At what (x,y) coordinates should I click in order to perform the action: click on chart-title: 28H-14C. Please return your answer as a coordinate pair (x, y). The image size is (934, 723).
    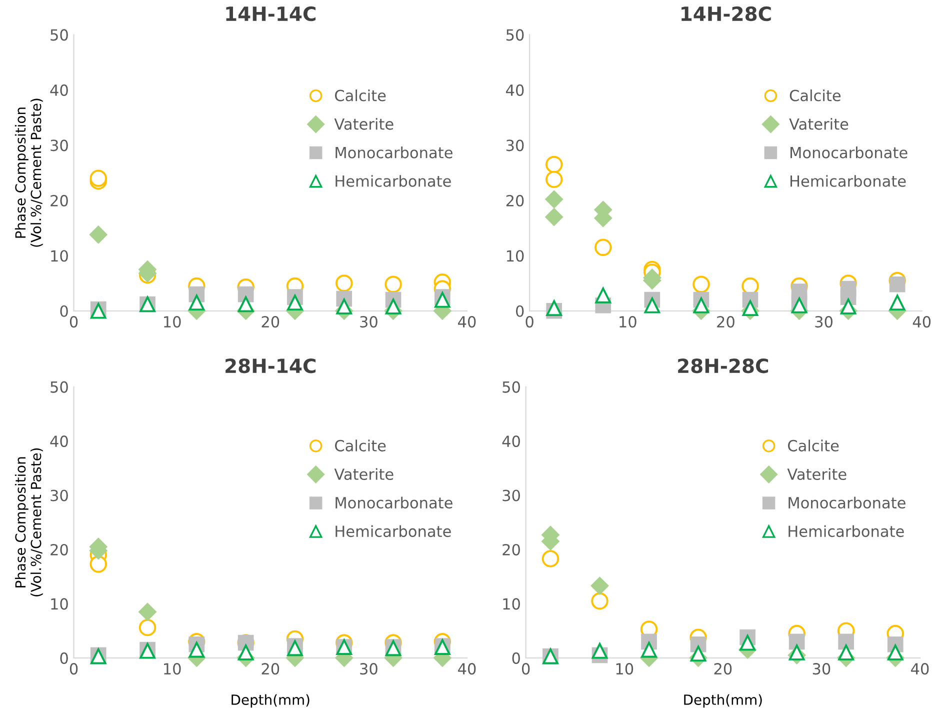
    Looking at the image, I should click on (271, 366).